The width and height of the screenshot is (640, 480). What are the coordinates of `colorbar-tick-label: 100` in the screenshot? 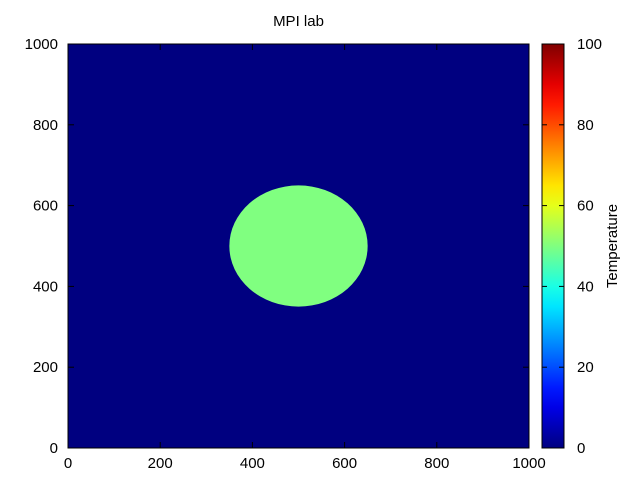 It's located at (589, 44).